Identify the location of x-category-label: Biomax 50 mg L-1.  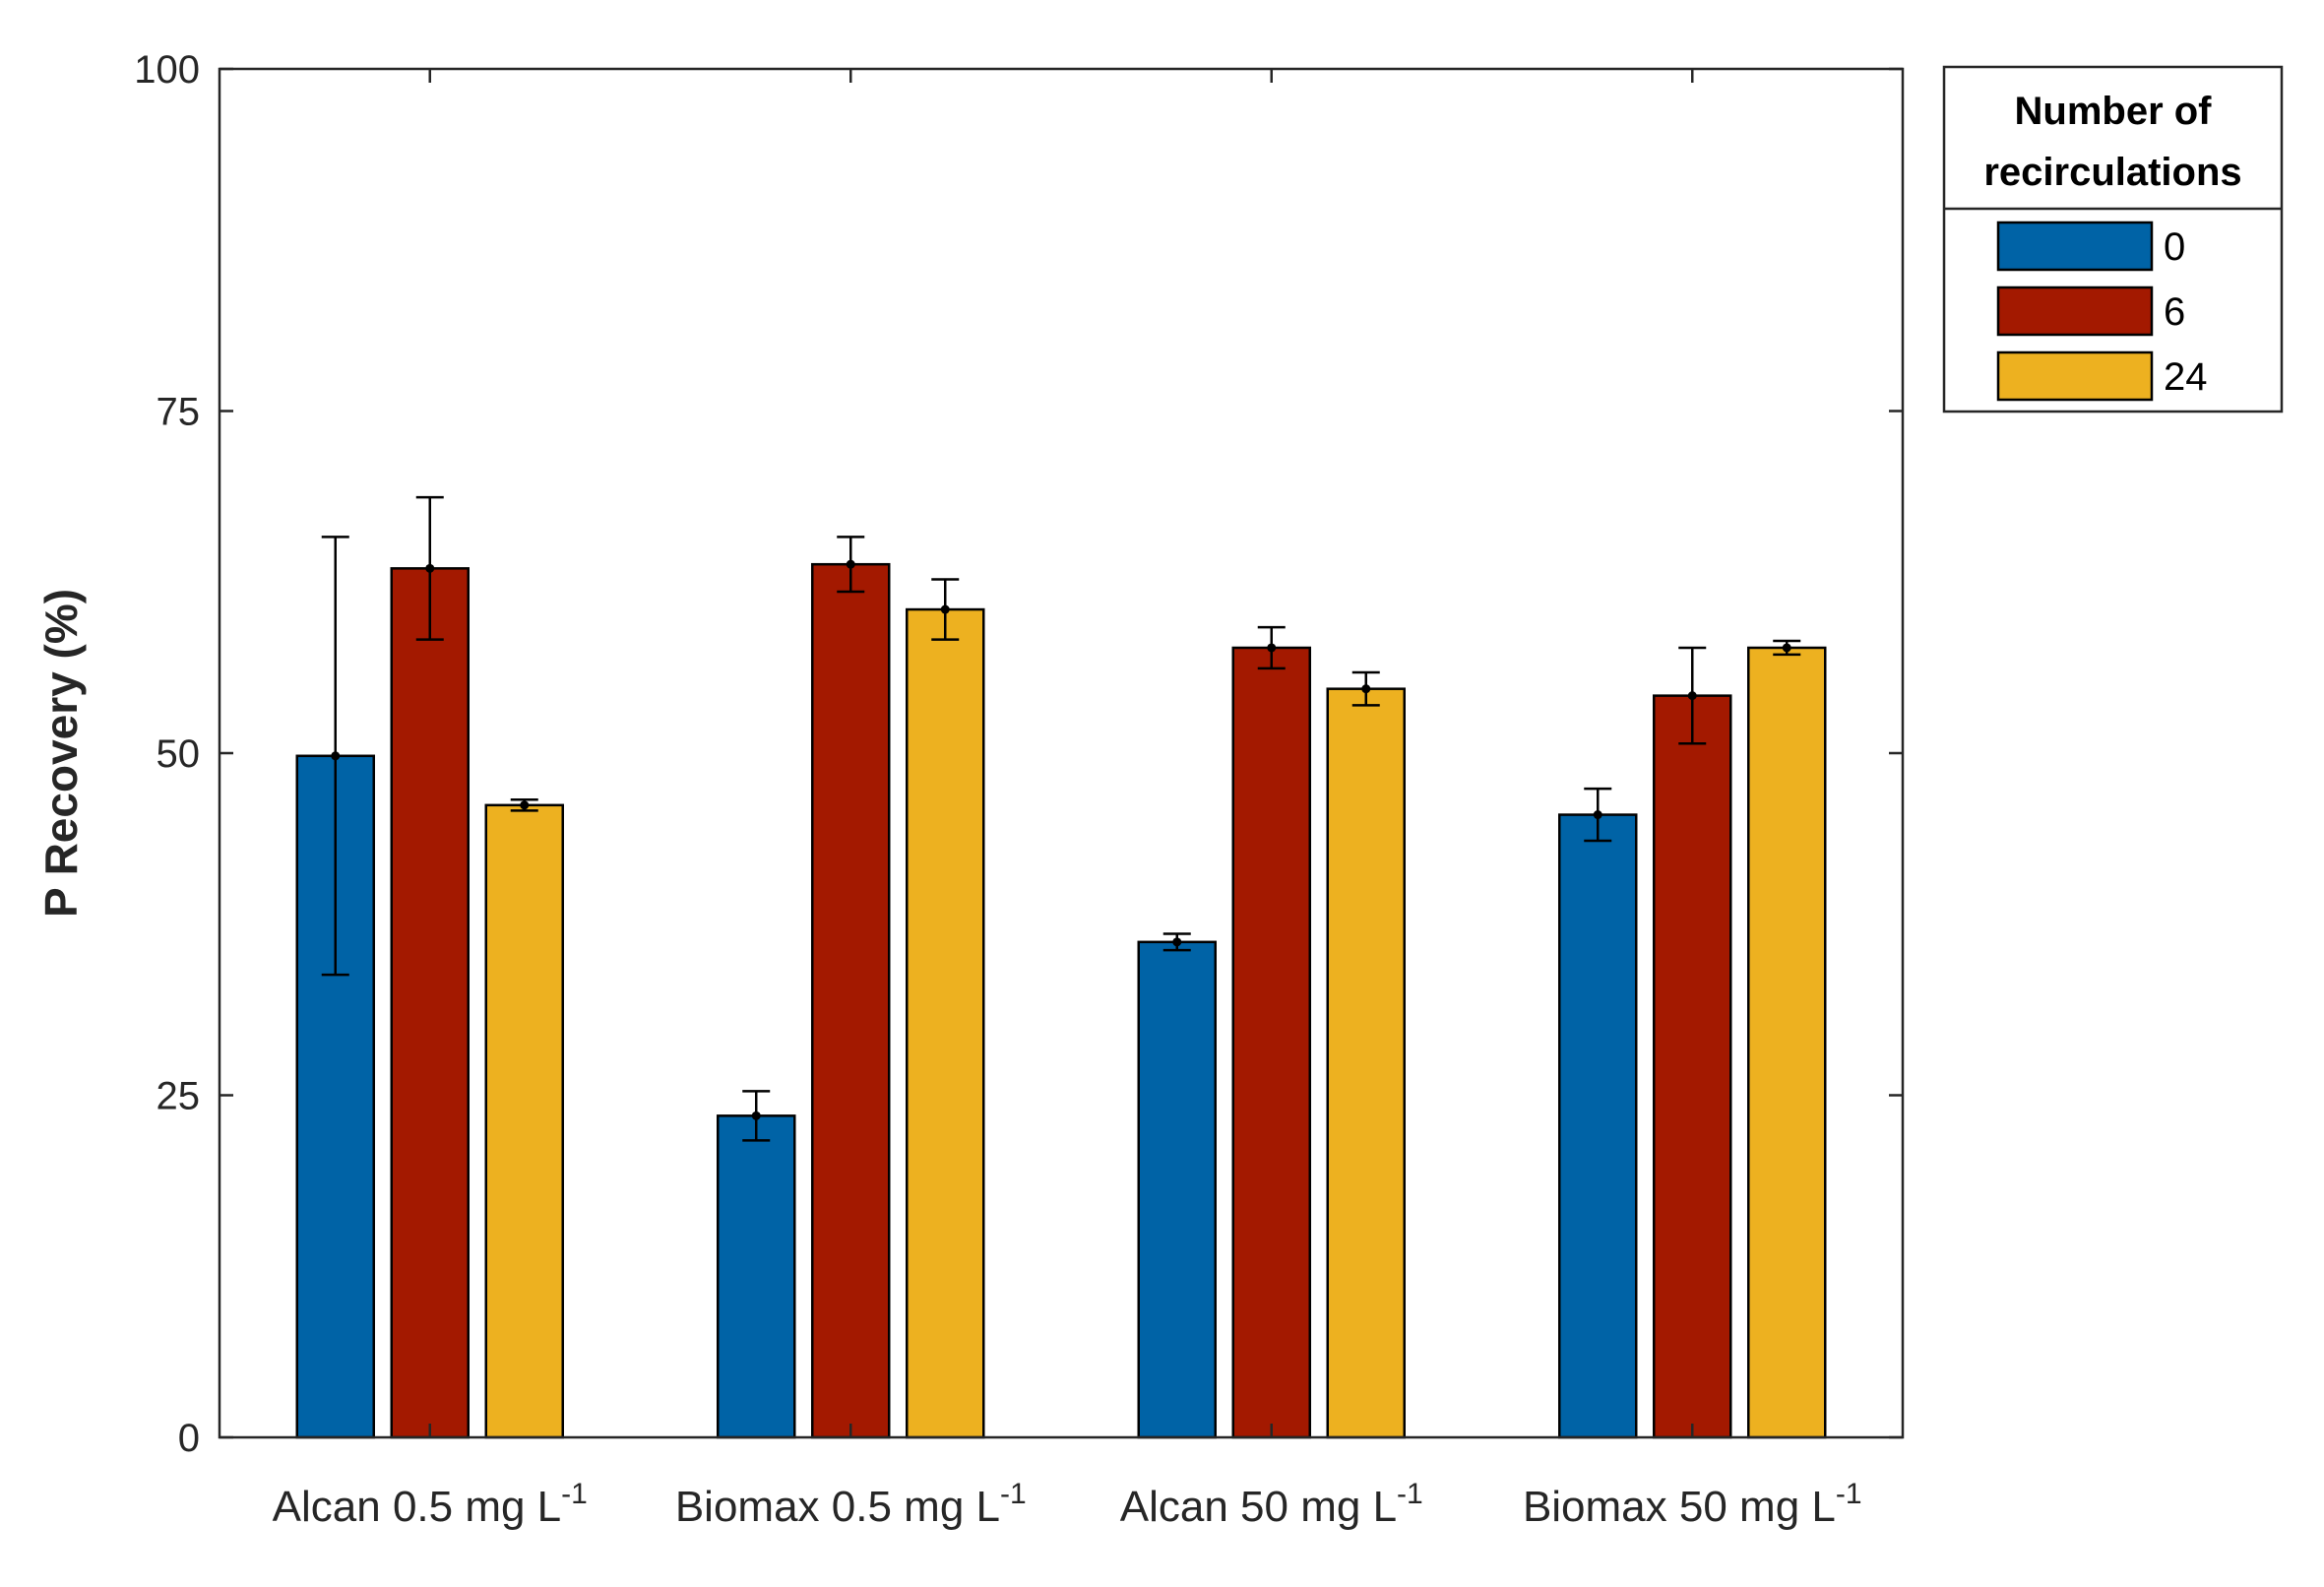
(1692, 1505).